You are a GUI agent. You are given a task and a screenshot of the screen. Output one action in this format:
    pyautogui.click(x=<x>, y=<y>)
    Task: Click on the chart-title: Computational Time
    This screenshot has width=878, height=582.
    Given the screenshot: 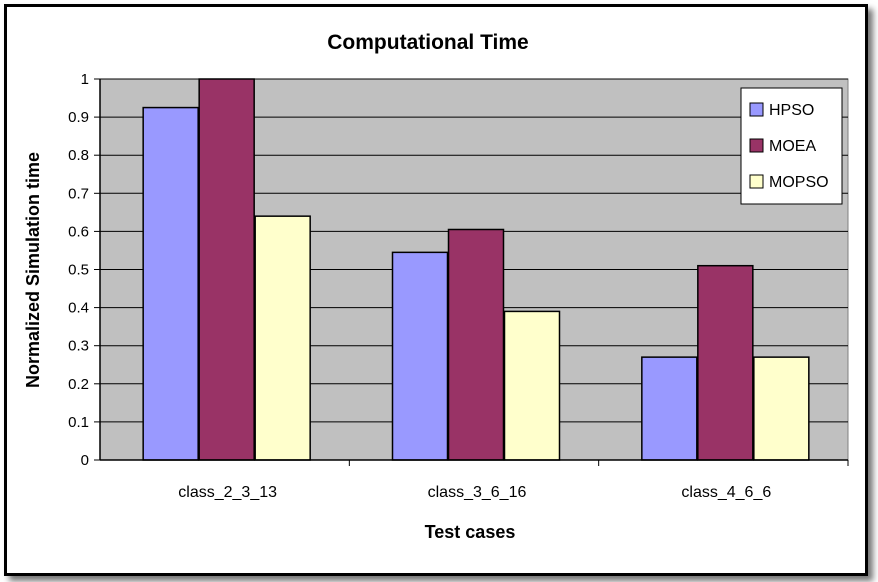 What is the action you would take?
    pyautogui.click(x=427, y=42)
    